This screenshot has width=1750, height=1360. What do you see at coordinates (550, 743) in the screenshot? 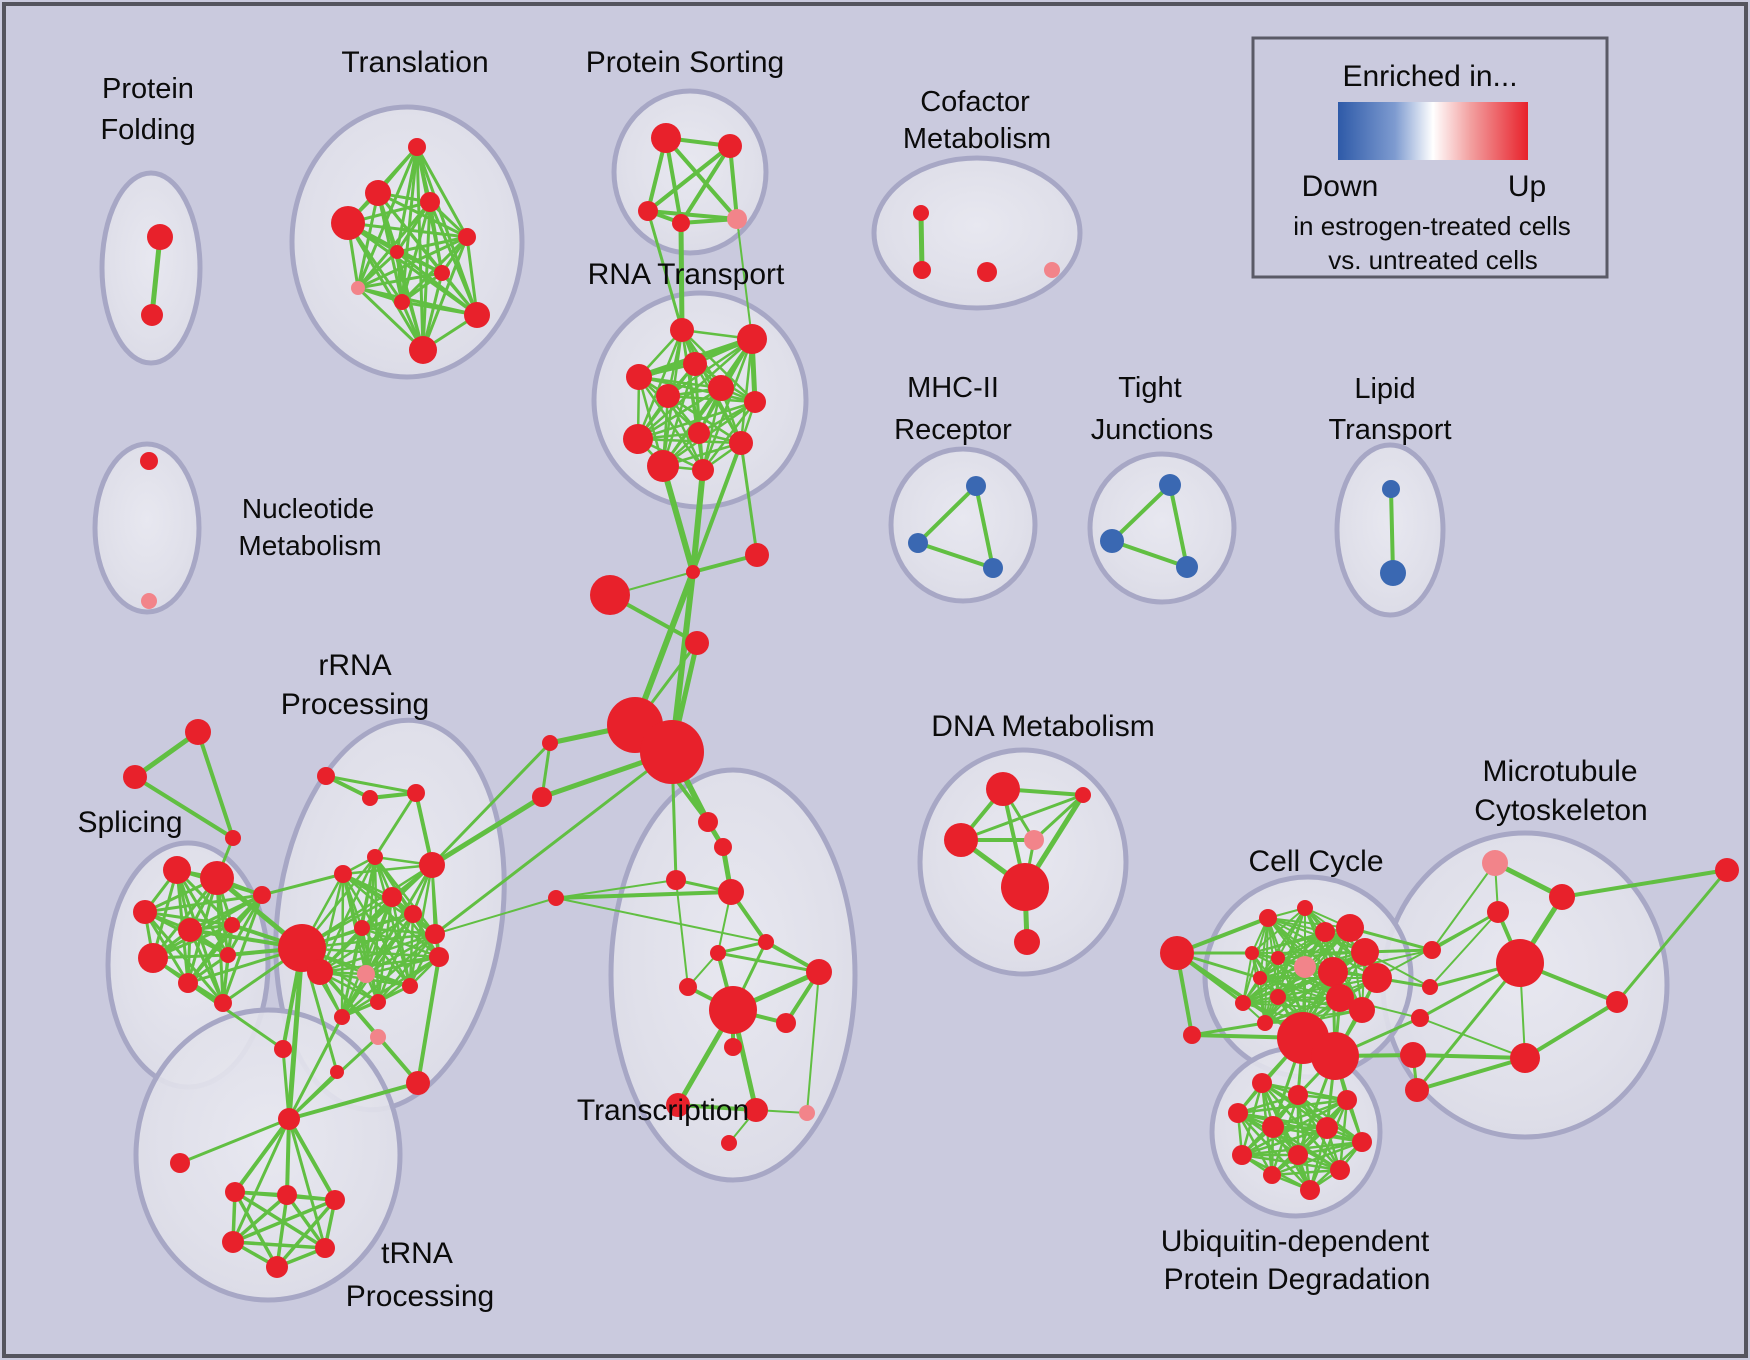
I see `node-h3` at bounding box center [550, 743].